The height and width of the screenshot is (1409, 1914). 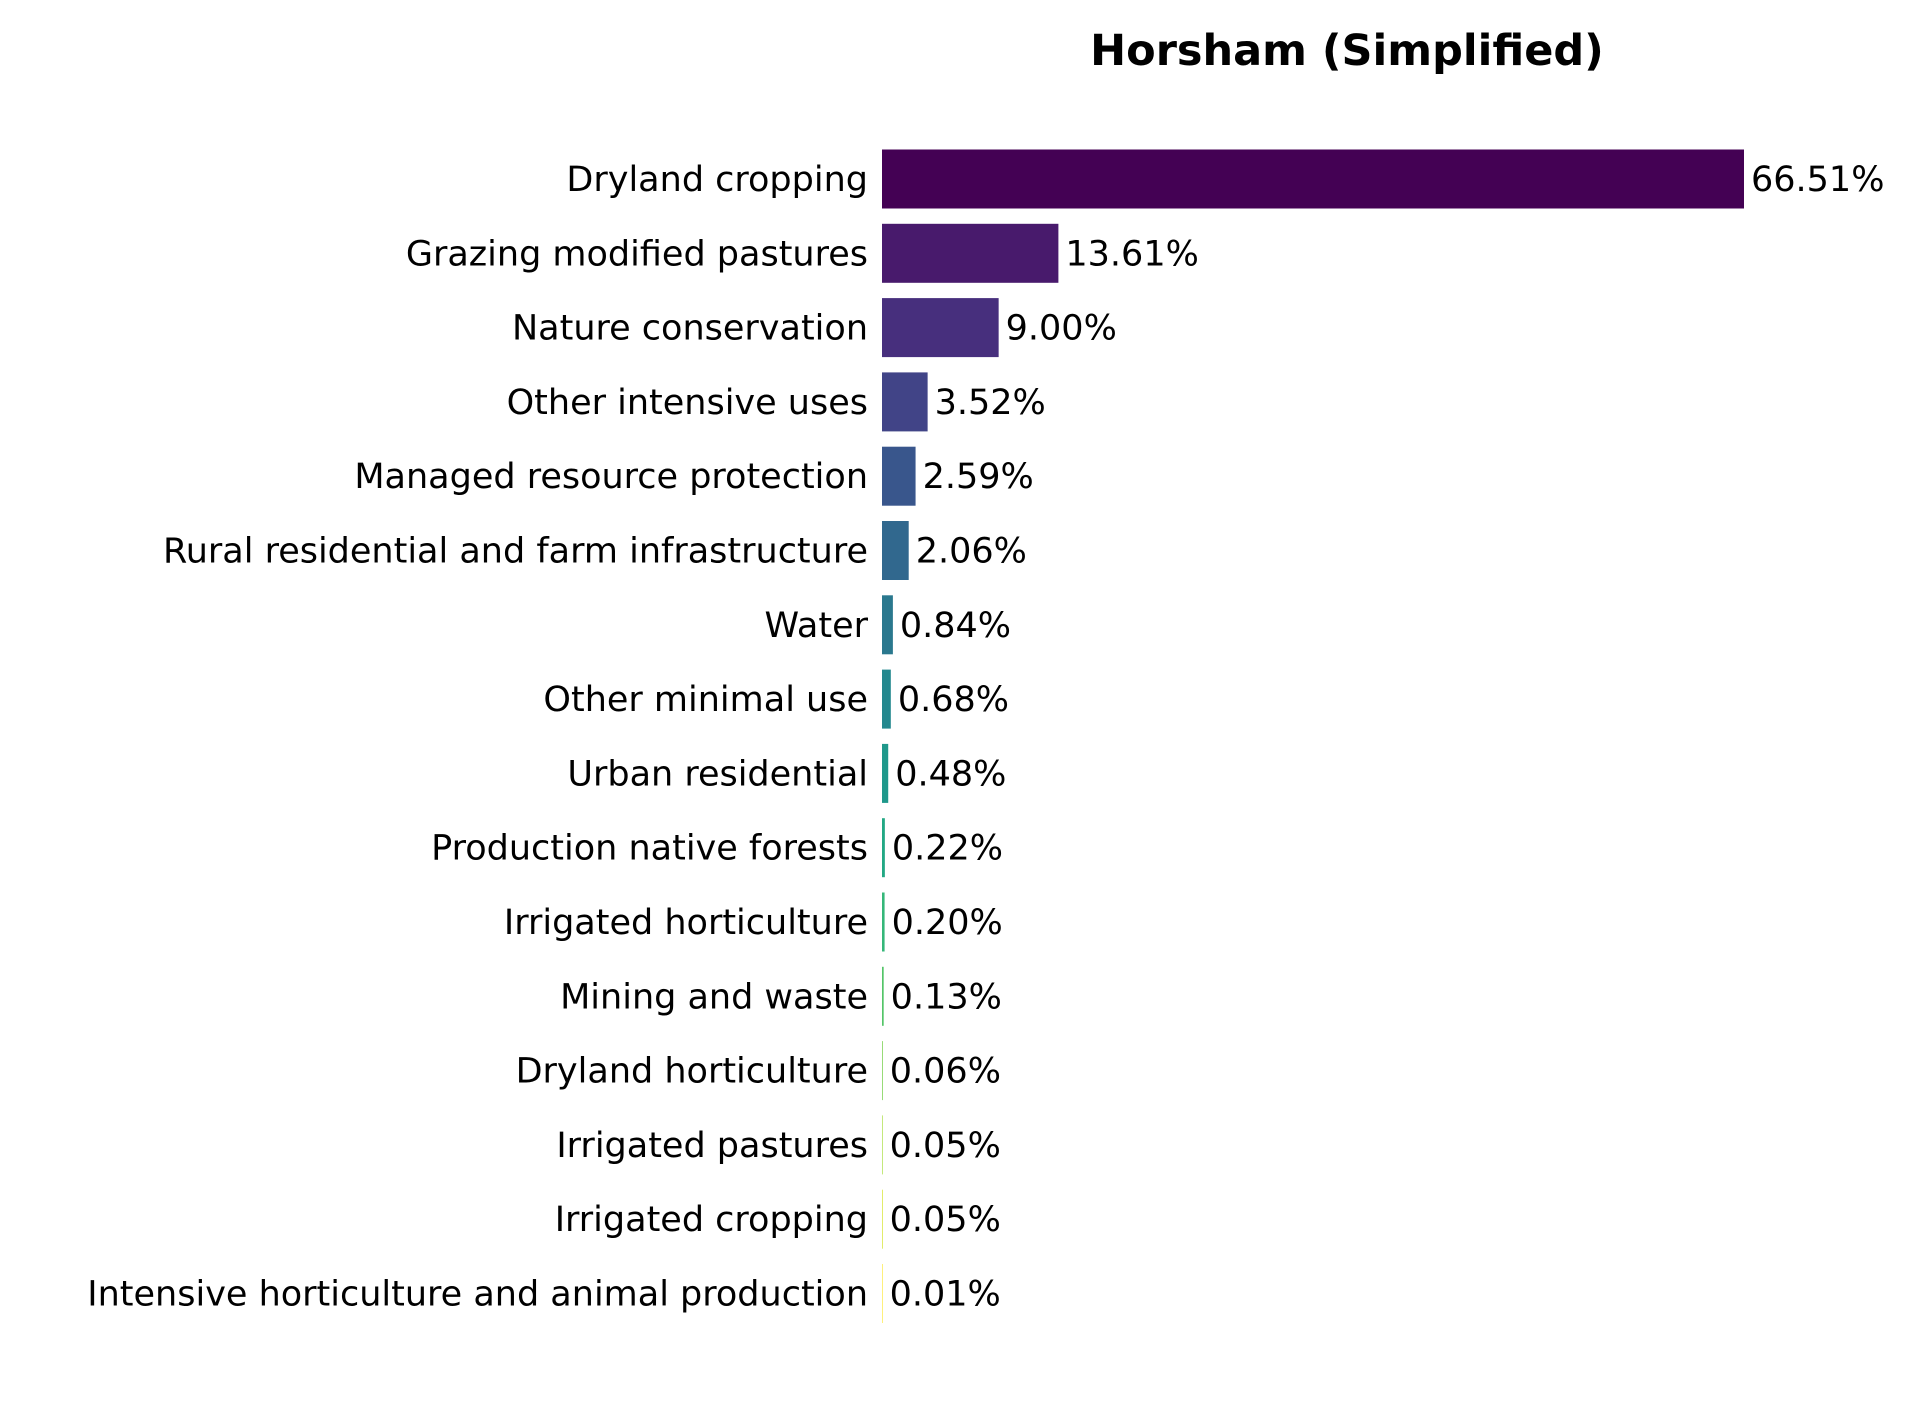 What do you see at coordinates (717, 180) in the screenshot?
I see `category-label-0: Dryland cropping` at bounding box center [717, 180].